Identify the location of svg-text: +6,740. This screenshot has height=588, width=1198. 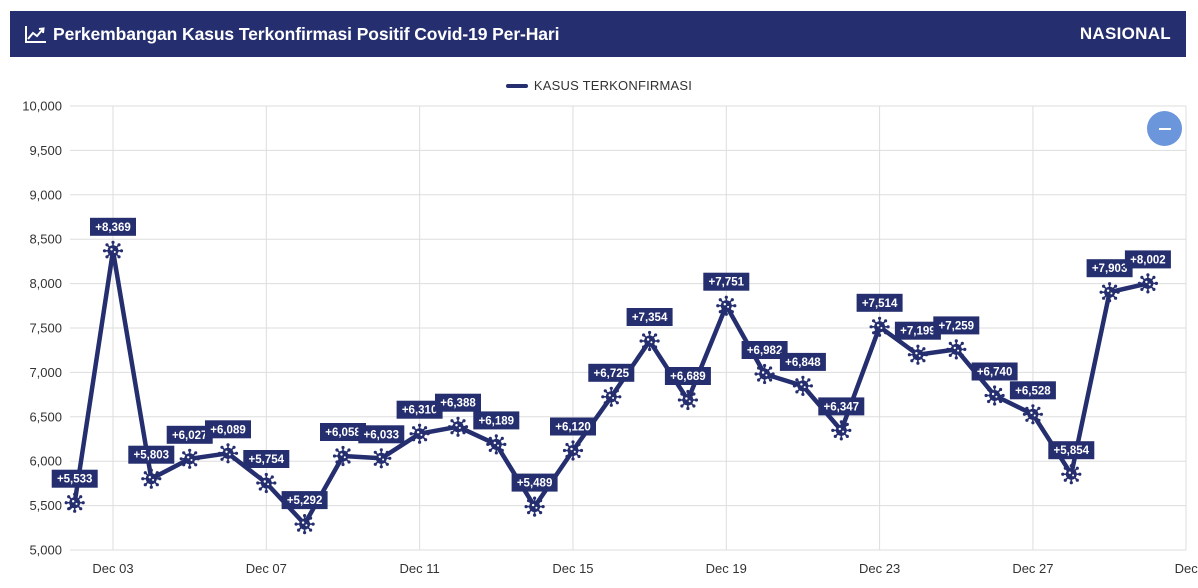
(995, 373).